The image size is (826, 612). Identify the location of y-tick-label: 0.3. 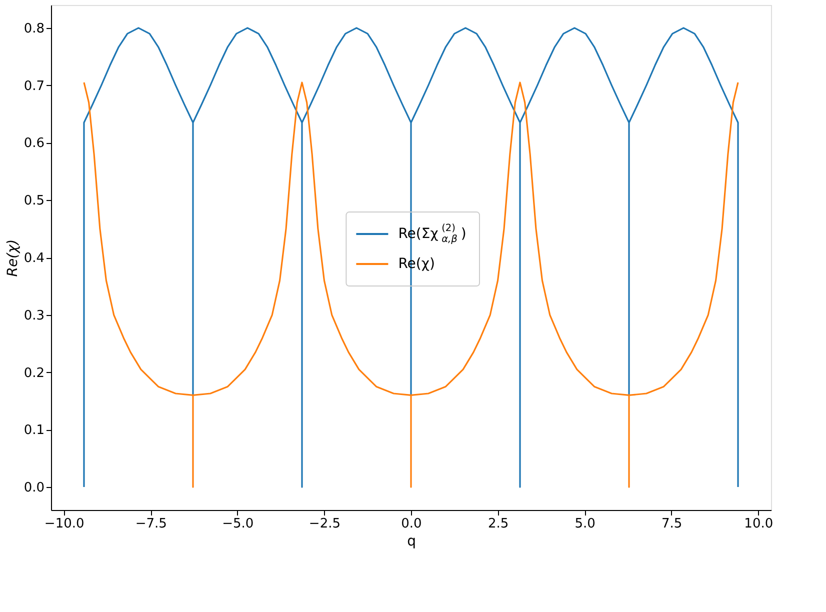
(34, 316).